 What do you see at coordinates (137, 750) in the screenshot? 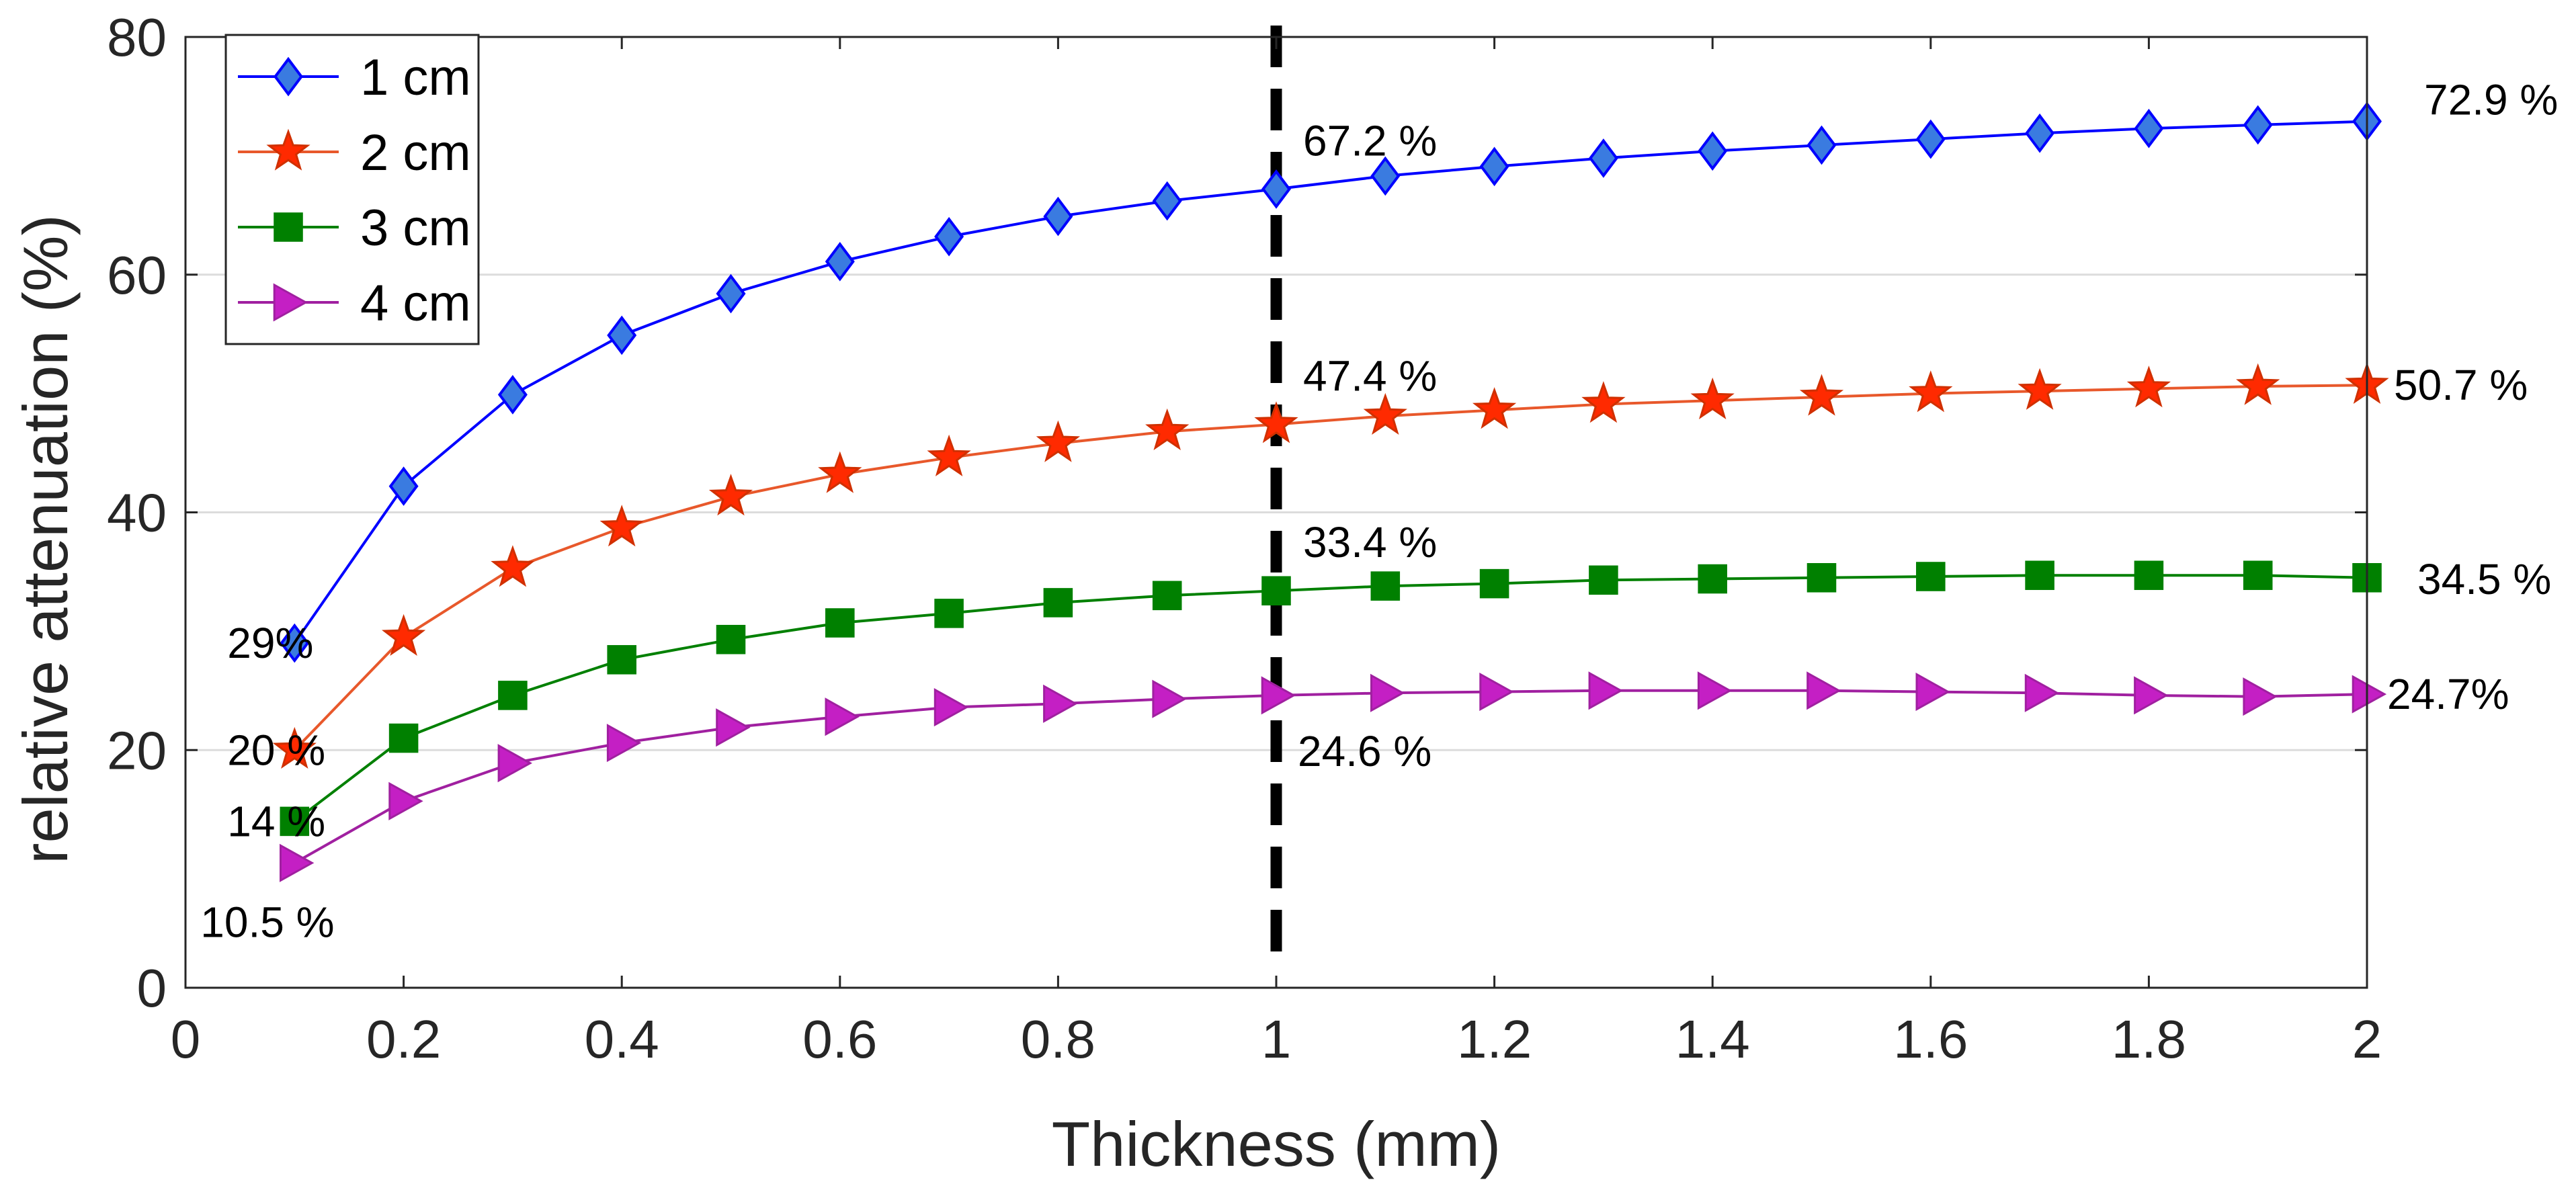
I see `y-tick-label-1: 20` at bounding box center [137, 750].